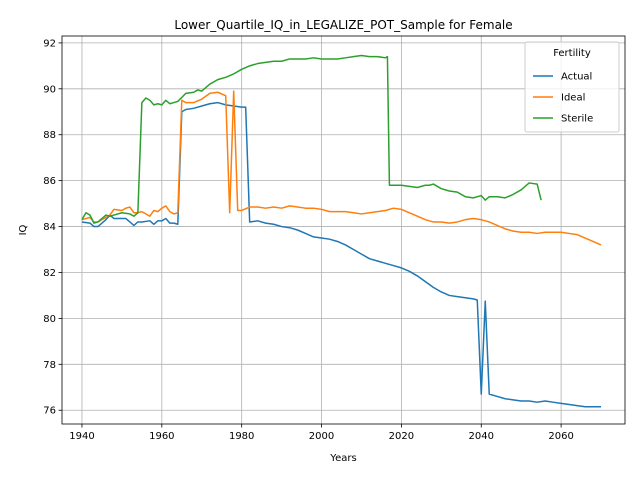  I want to click on y-axis-label: IQ, so click(23, 229).